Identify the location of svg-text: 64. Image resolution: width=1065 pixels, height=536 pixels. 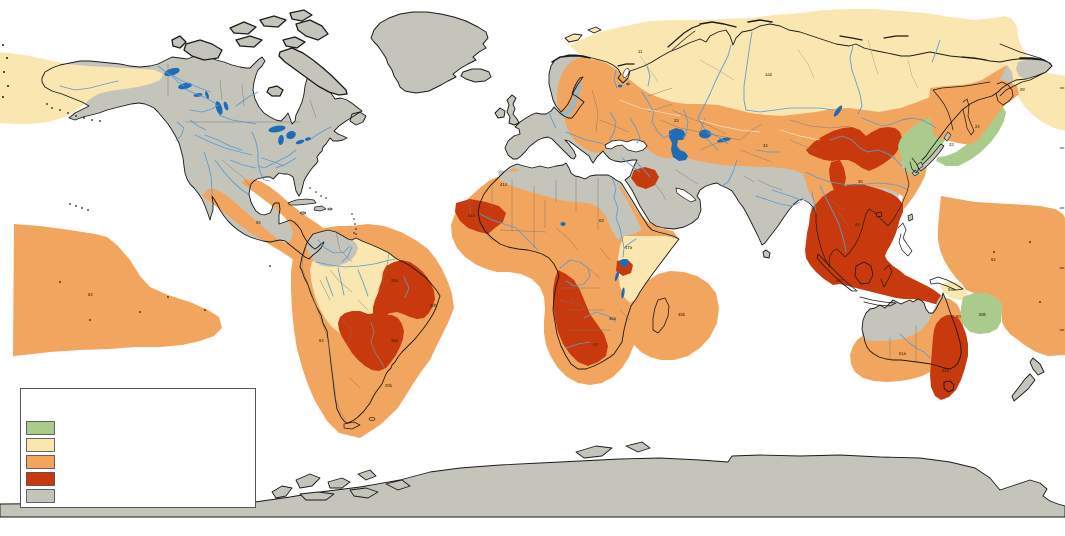
(321, 340).